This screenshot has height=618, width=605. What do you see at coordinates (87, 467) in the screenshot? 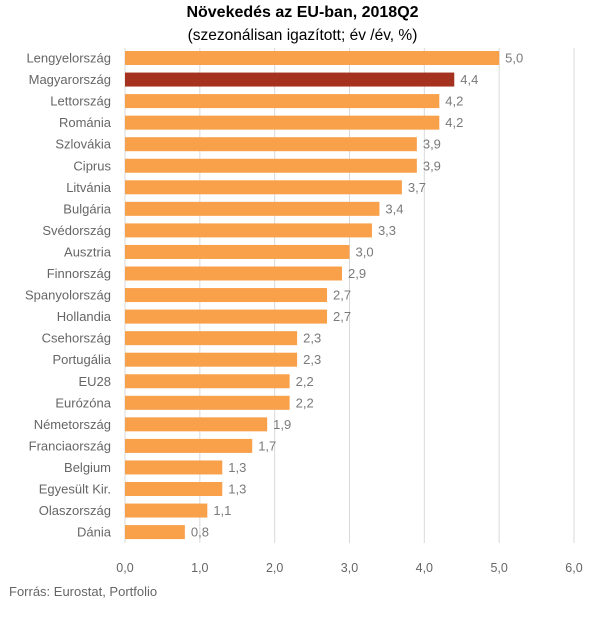
I see `category-label: Belgium` at bounding box center [87, 467].